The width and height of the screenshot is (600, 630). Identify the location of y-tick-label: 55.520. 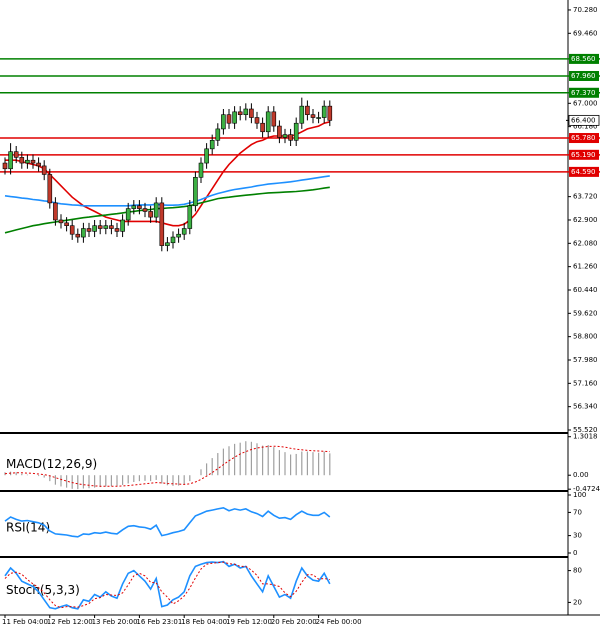
(585, 430).